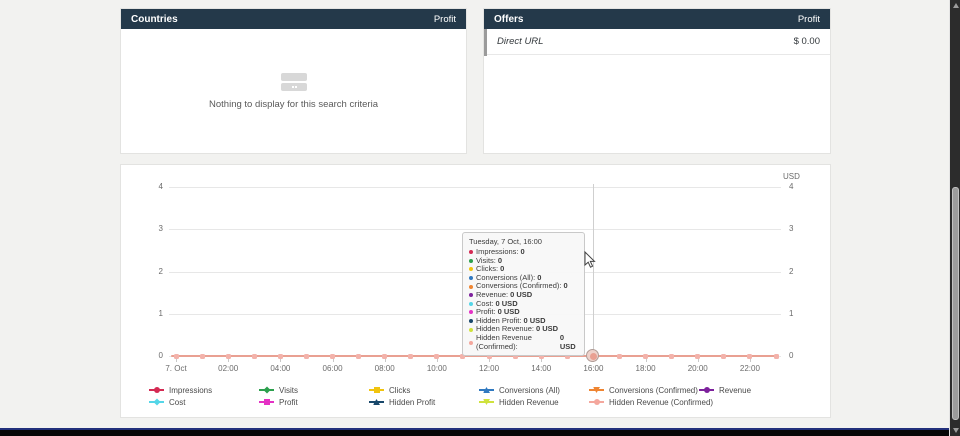 This screenshot has height=436, width=960. What do you see at coordinates (160, 313) in the screenshot?
I see `y-axis-tick-label: 1` at bounding box center [160, 313].